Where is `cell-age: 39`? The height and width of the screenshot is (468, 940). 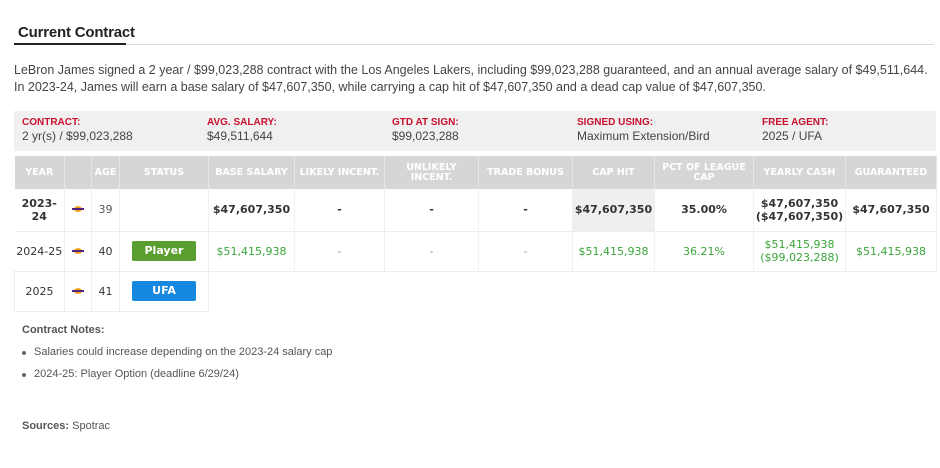 cell-age: 39 is located at coordinates (105, 210).